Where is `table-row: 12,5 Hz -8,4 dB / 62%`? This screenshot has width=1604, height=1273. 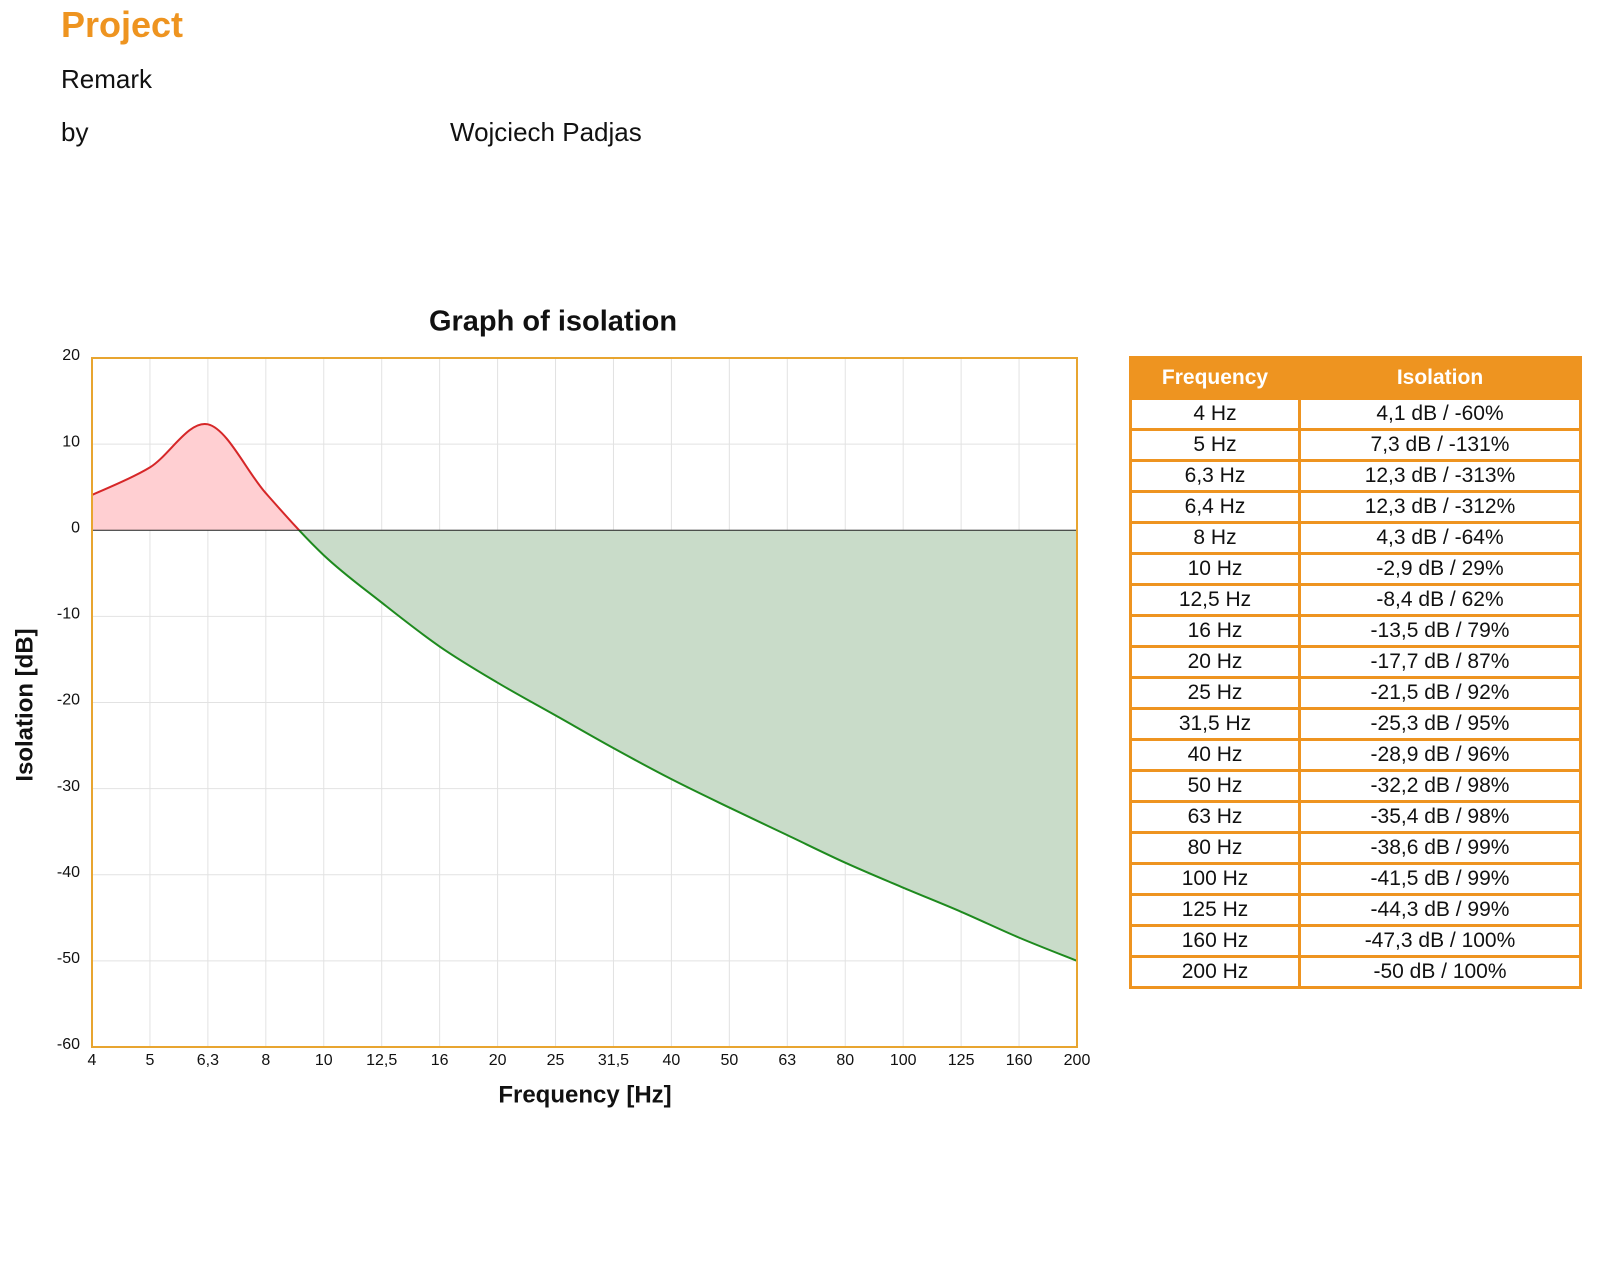
table-row: 12,5 Hz -8,4 dB / 62% is located at coordinates (1355, 600).